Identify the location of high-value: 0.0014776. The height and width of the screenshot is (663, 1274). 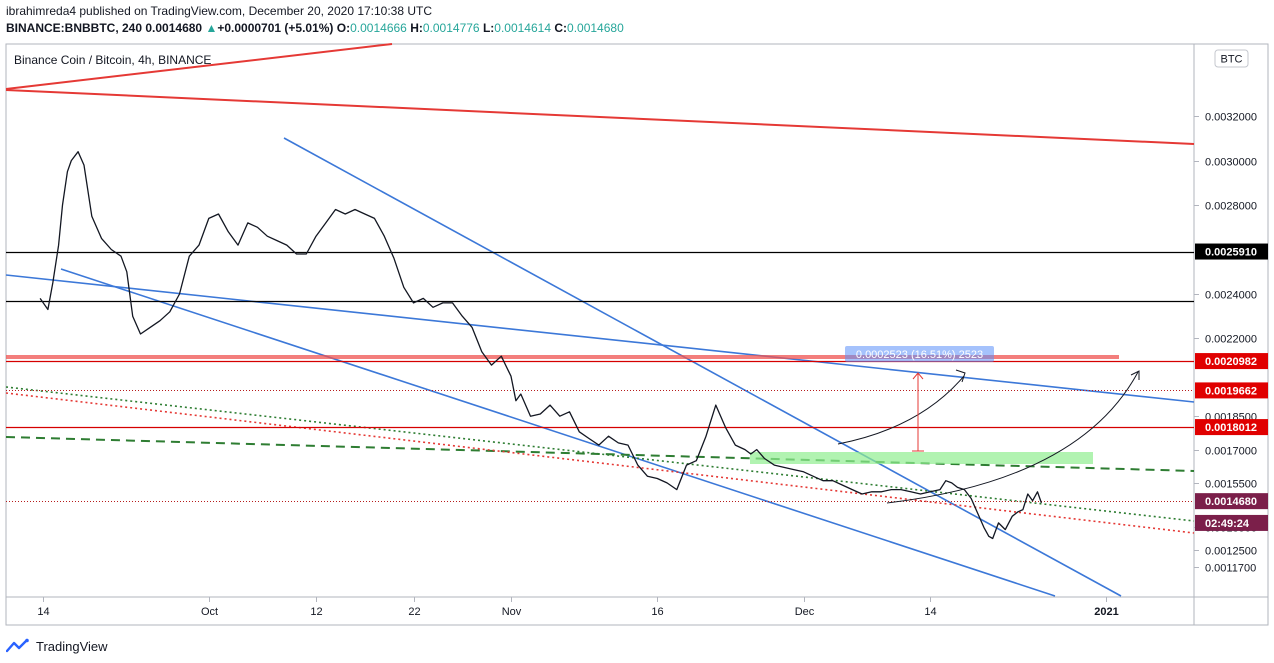
(451, 28).